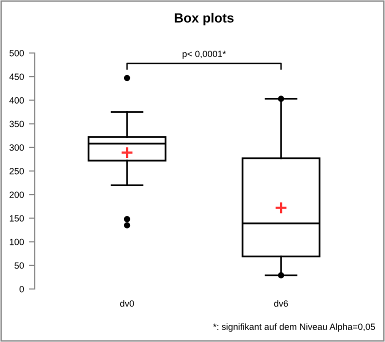 Image resolution: width=385 pixels, height=342 pixels. What do you see at coordinates (294, 327) in the screenshot?
I see `text: *: signifikant auf dem Niveau Alpha=0,05` at bounding box center [294, 327].